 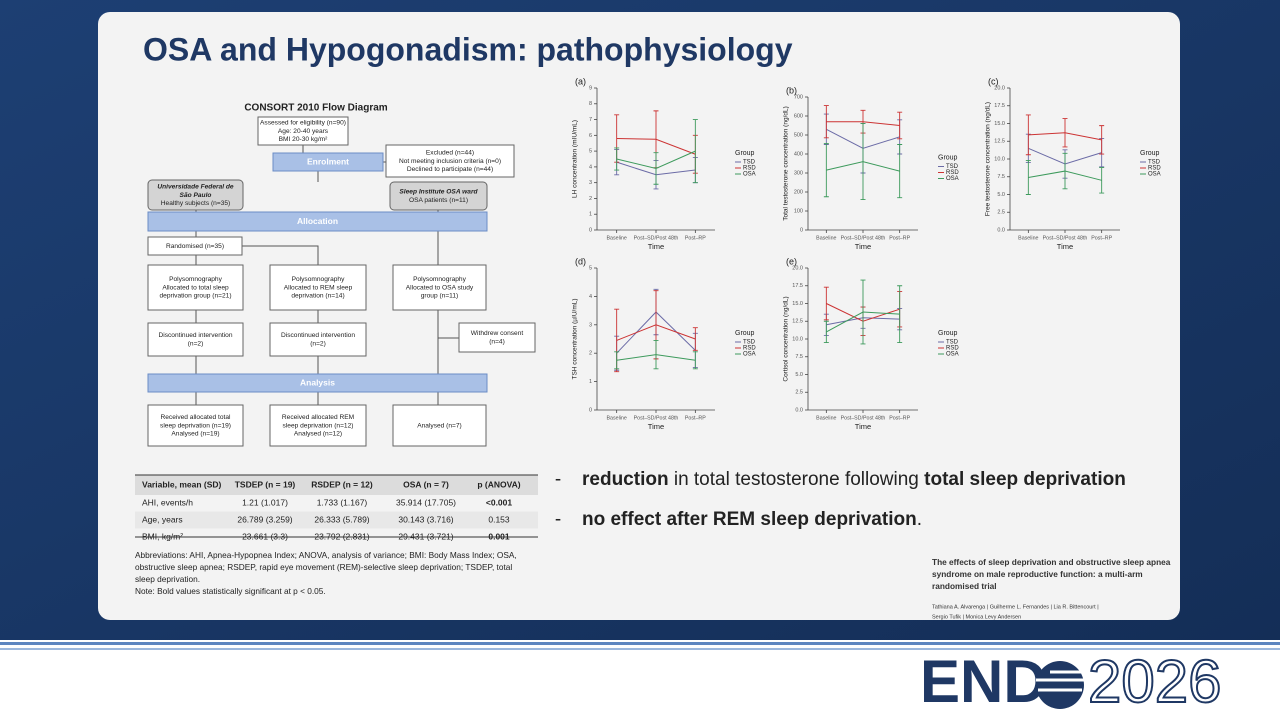 I want to click on logo: END 2026, so click(x=1071, y=681).